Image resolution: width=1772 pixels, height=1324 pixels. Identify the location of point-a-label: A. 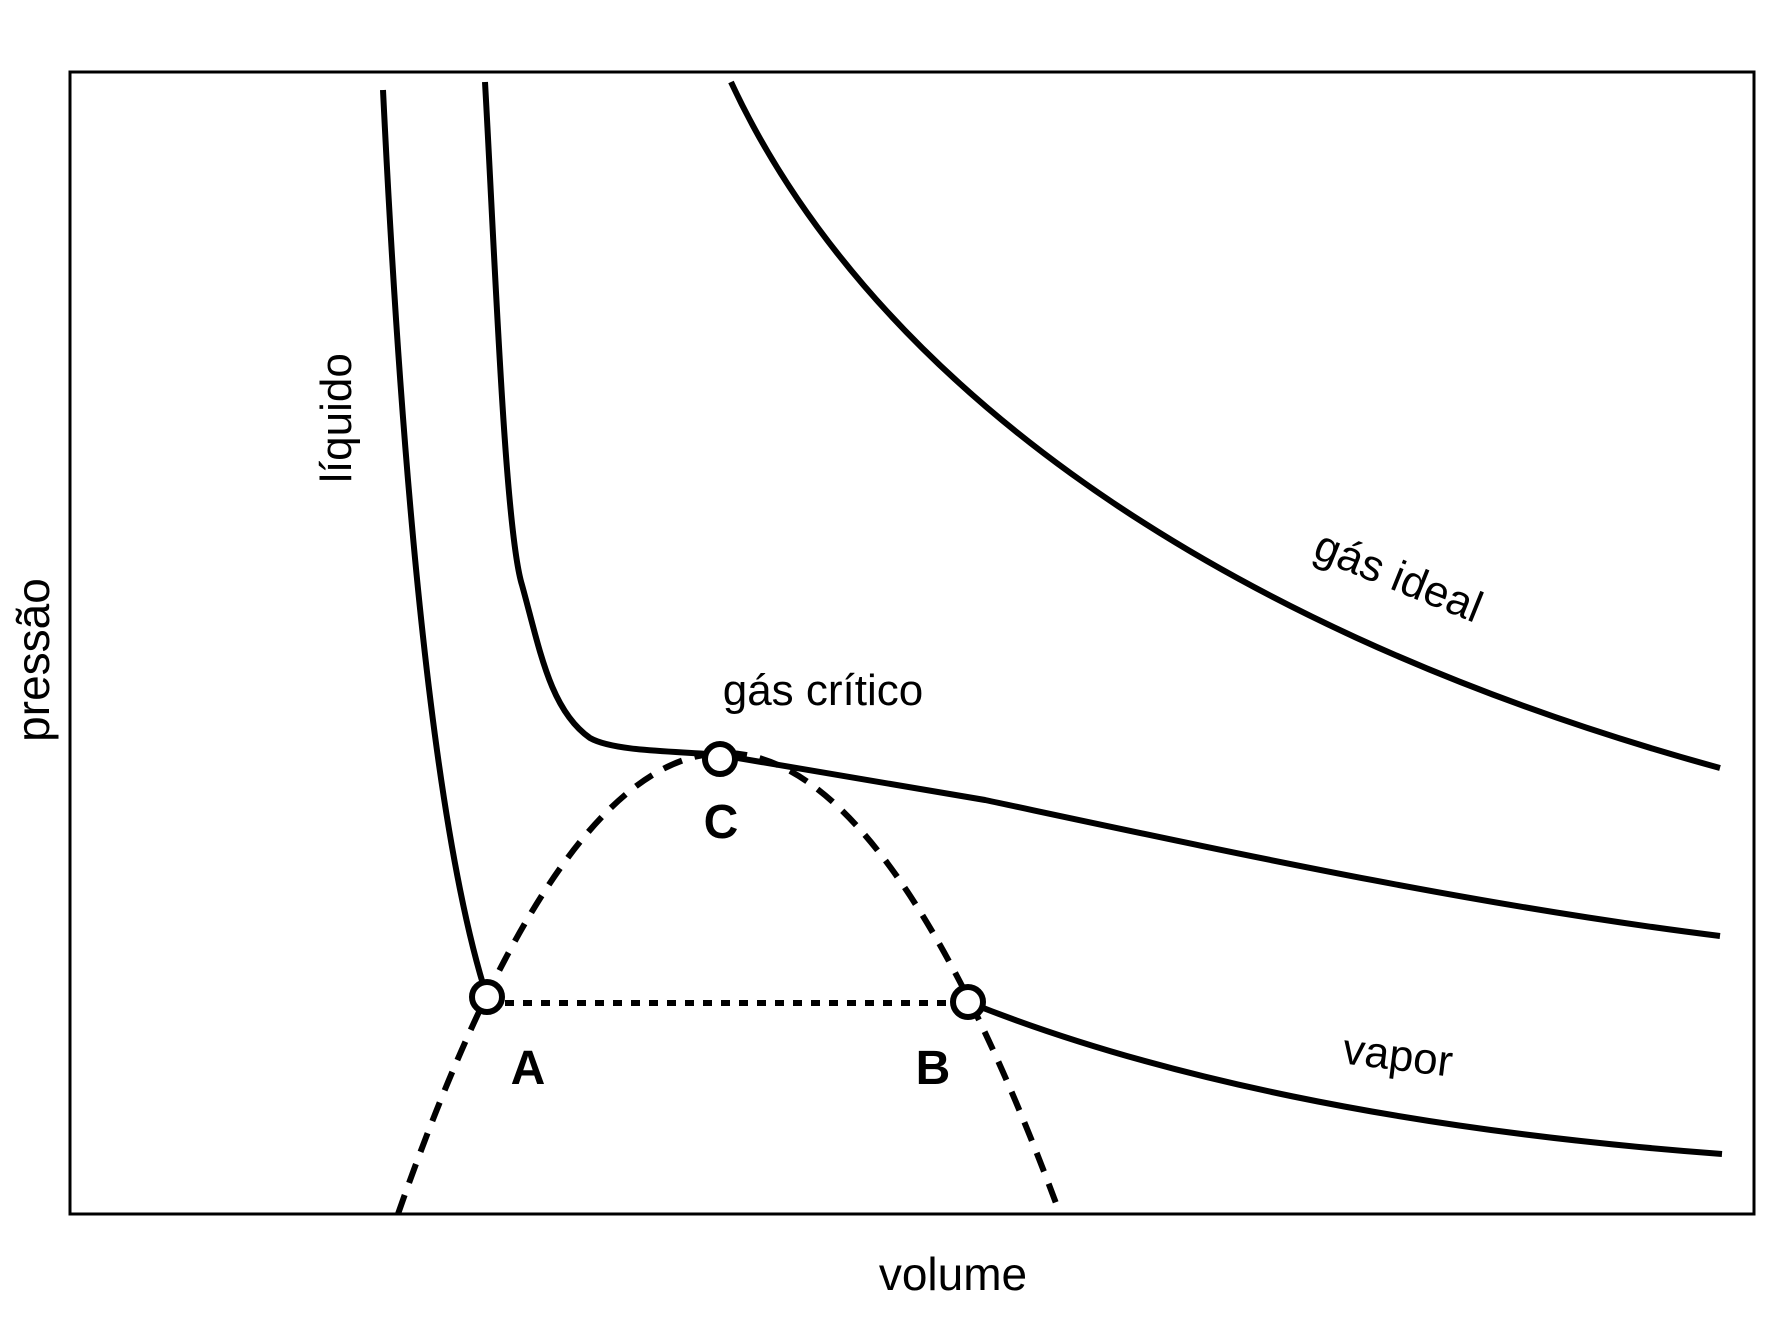
(528, 1068).